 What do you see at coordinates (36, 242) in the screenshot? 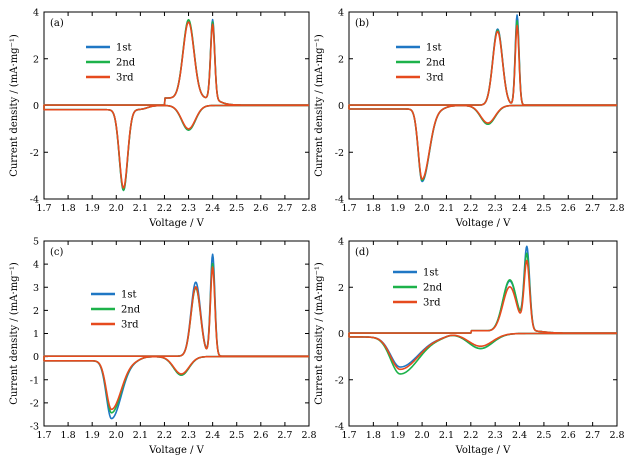
I see `y-tick-label: 5` at bounding box center [36, 242].